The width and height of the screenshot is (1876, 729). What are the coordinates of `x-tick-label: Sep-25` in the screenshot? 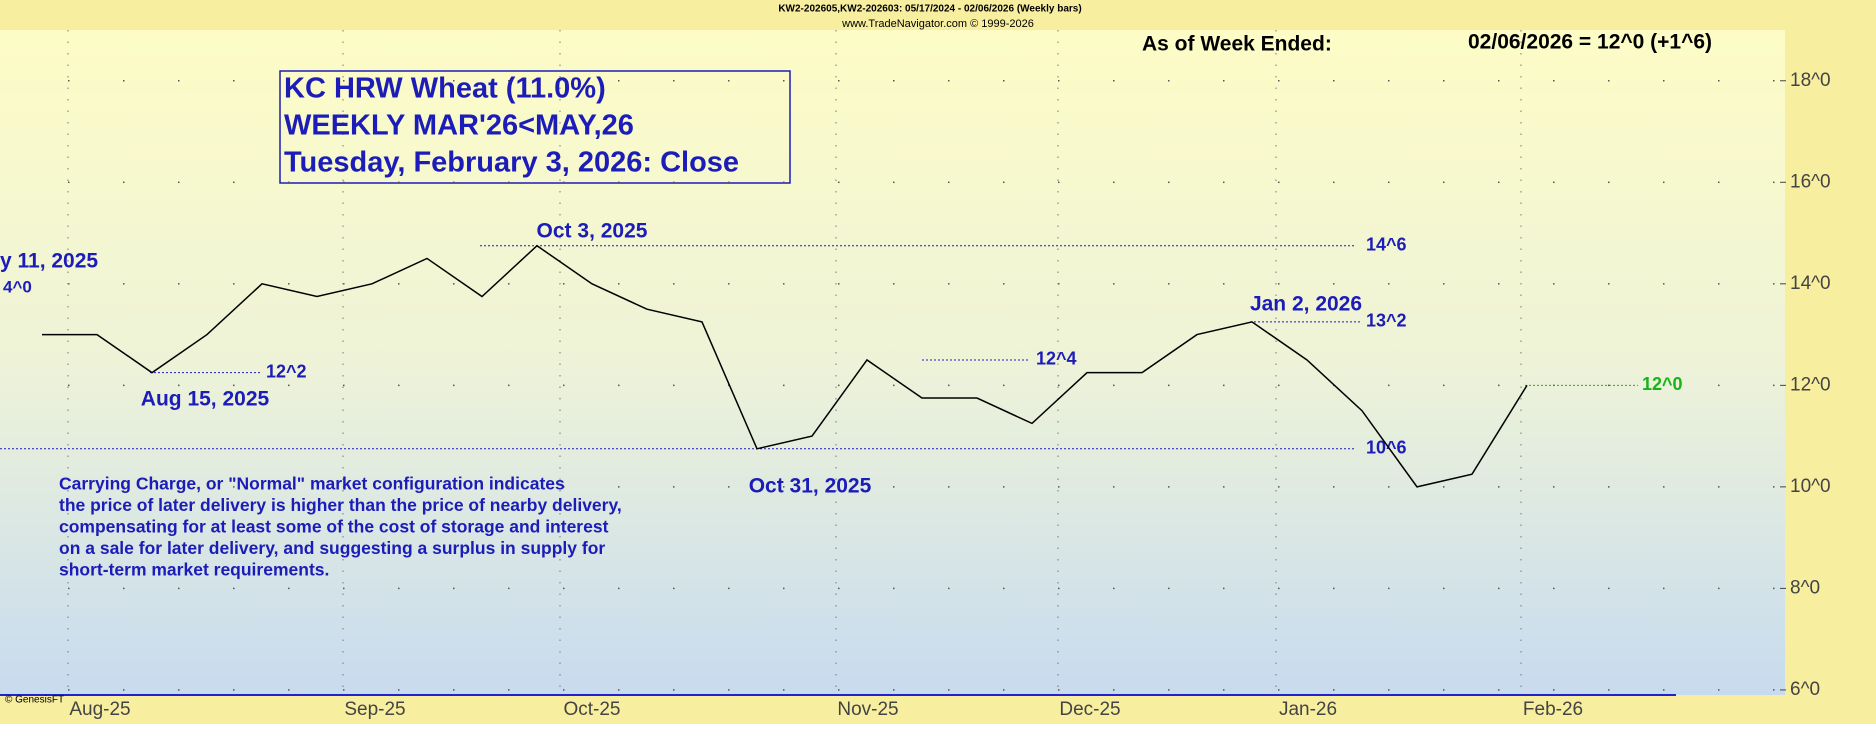 It's located at (374, 709).